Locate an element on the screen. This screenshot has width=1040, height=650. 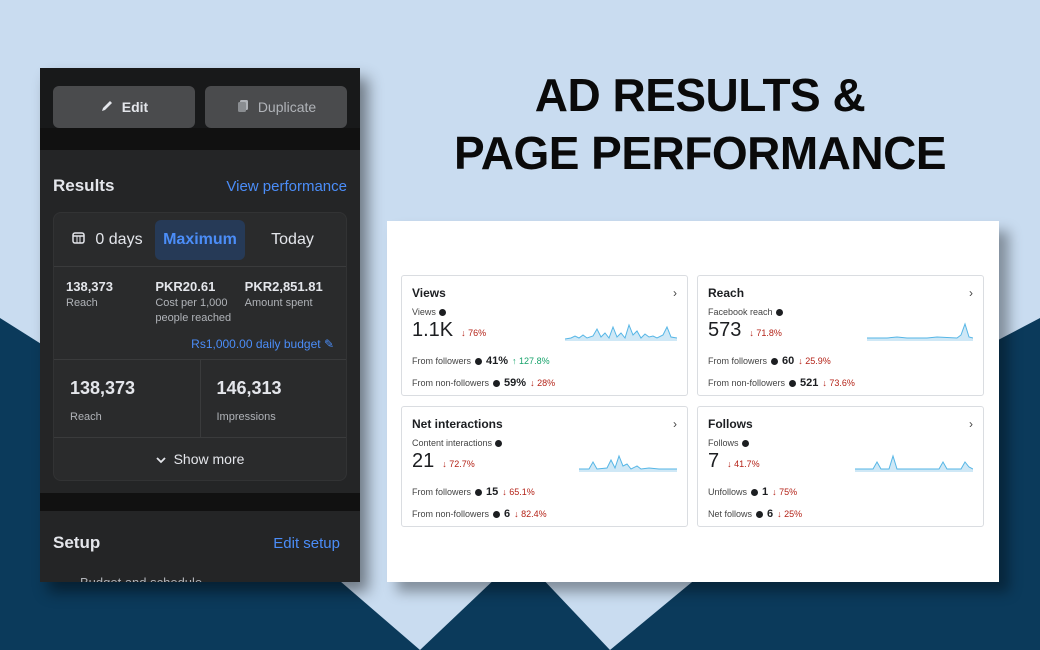
follows-sparkline is located at coordinates (914, 463).